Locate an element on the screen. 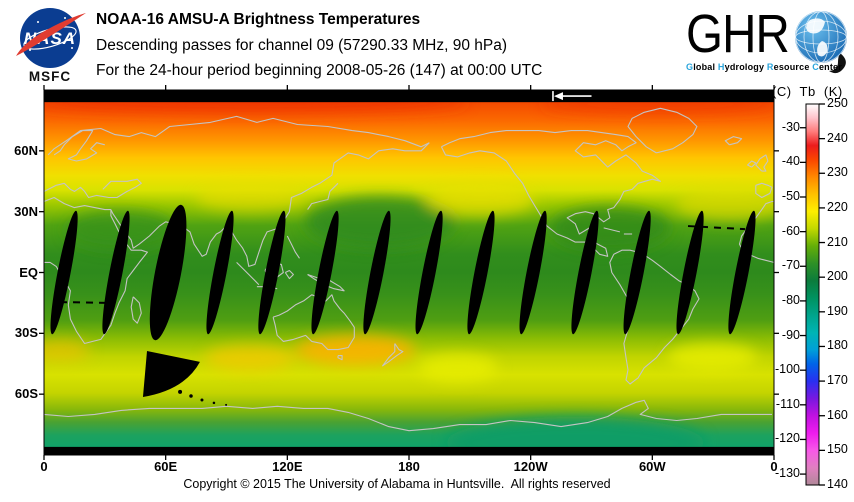 This screenshot has height=502, width=854. tagline-initial: R is located at coordinates (770, 67).